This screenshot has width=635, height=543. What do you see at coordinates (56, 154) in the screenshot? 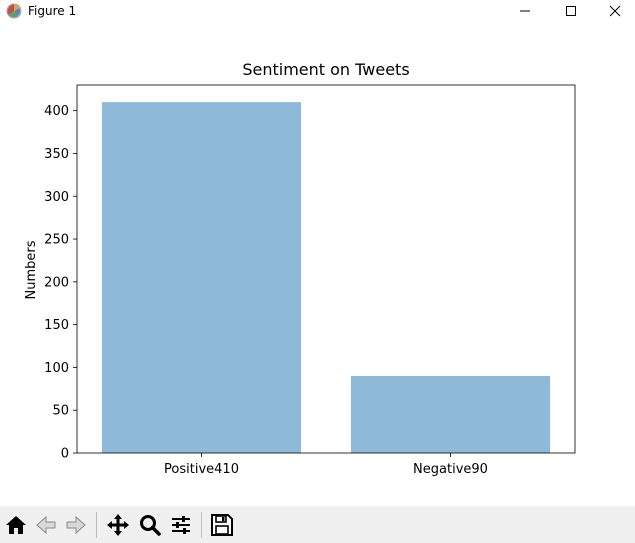
I see `y-tick-label: 350` at bounding box center [56, 154].